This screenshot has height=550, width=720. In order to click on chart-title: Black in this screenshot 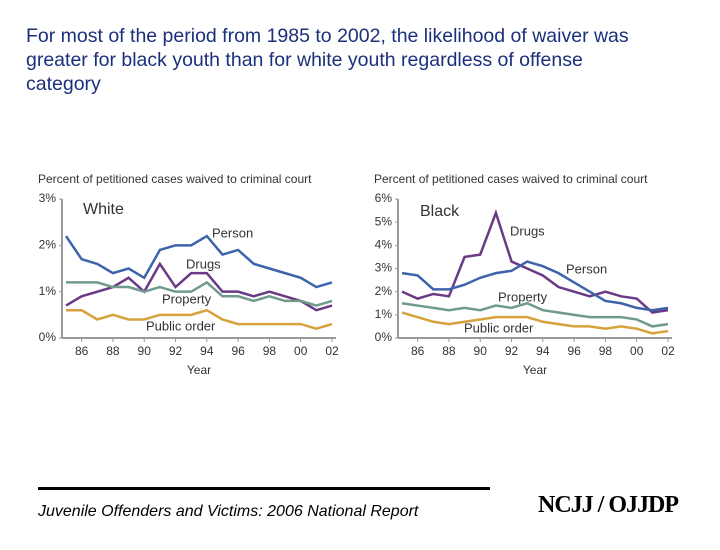, I will do `click(440, 211)`.